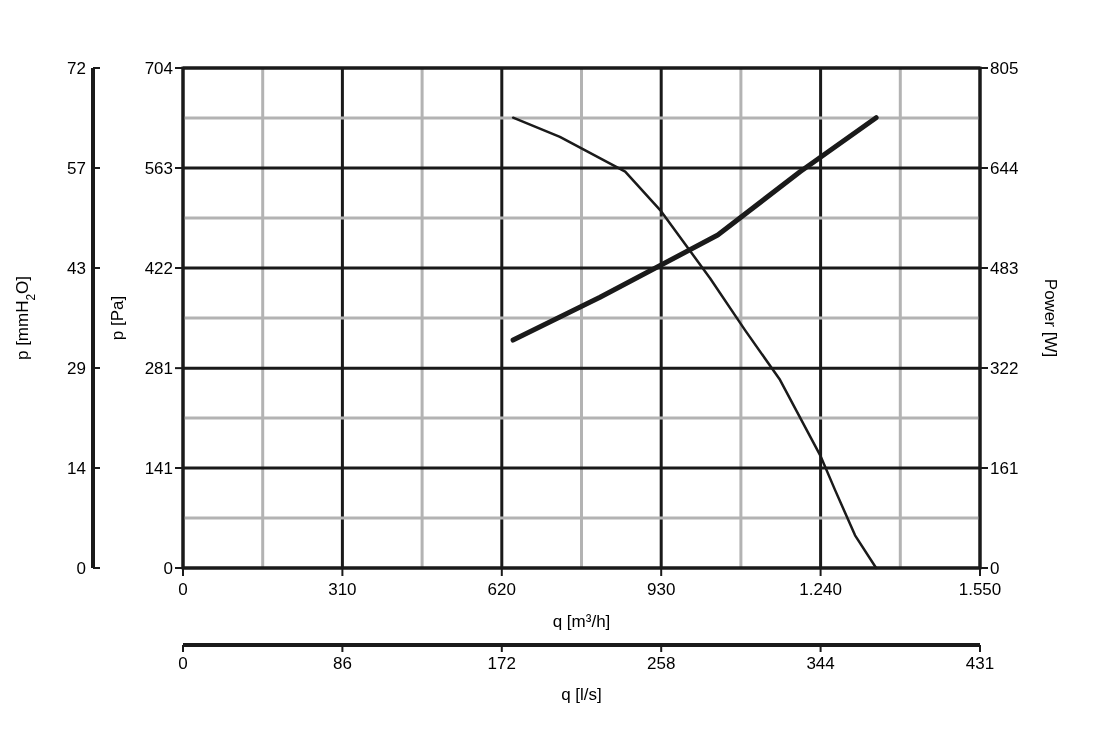 The width and height of the screenshot is (1106, 737). I want to click on y2-axis-title: Power [W], so click(1050, 318).